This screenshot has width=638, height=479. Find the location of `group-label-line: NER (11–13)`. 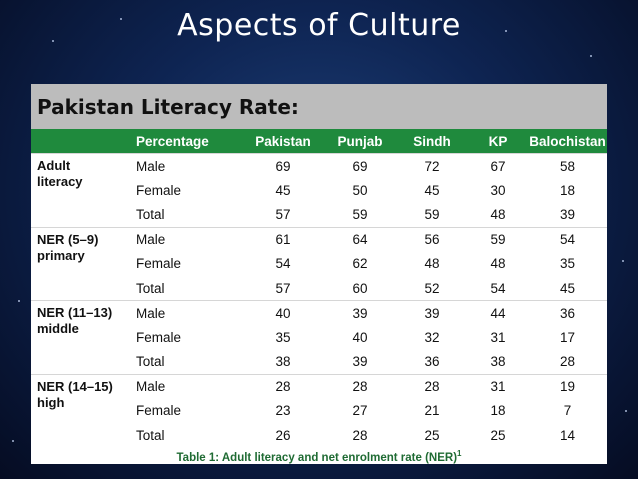

group-label-line: NER (11–13) is located at coordinates (75, 313).